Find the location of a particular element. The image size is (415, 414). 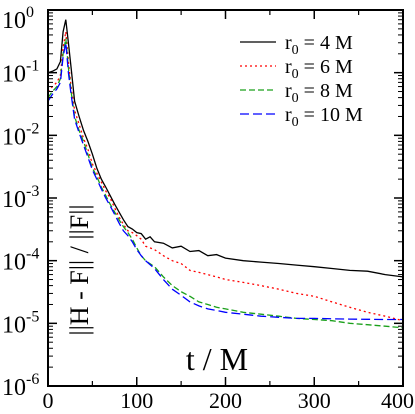

x-axis-label: t / M is located at coordinates (217, 359).